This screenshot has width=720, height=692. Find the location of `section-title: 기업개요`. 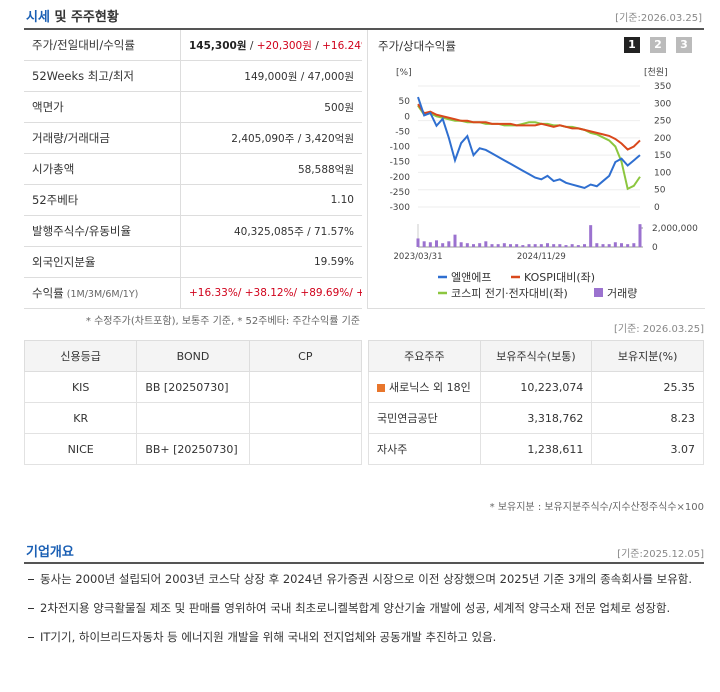

section-title: 기업개요 is located at coordinates (50, 552).